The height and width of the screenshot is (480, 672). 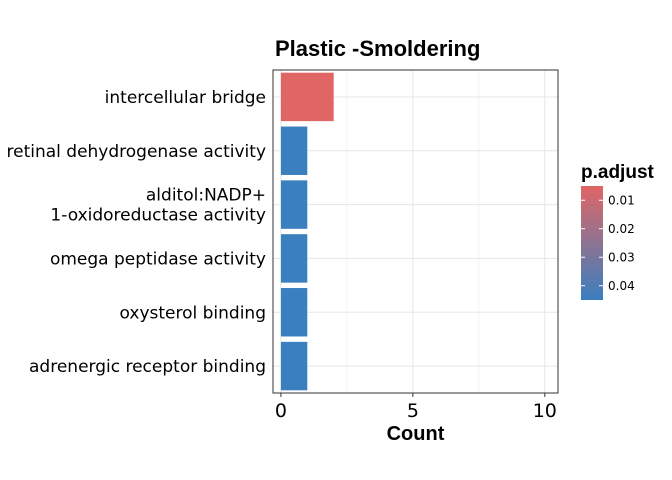 What do you see at coordinates (618, 172) in the screenshot?
I see `legend-title: p.adjust` at bounding box center [618, 172].